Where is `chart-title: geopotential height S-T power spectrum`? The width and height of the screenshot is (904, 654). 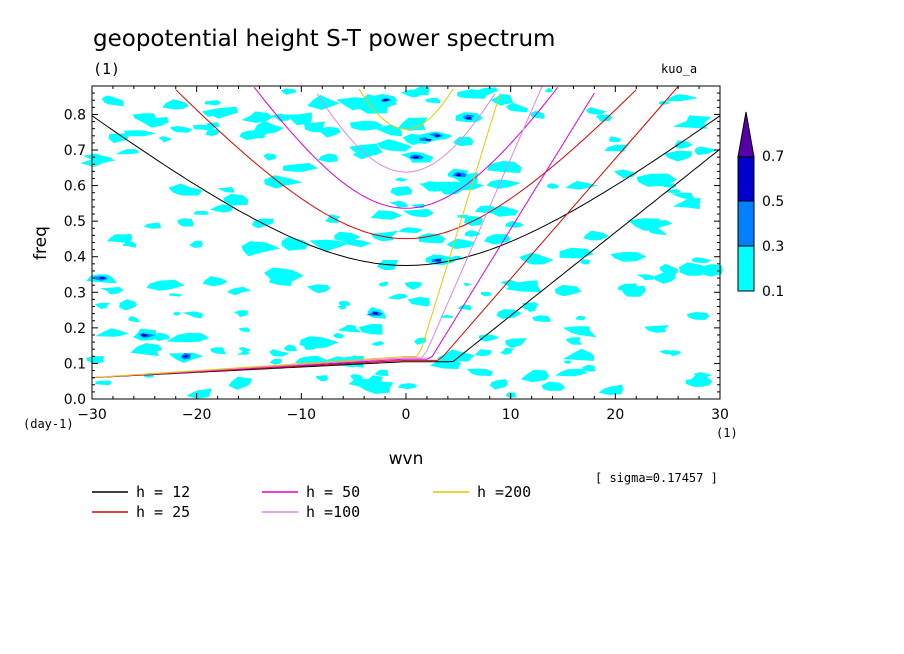 chart-title: geopotential height S-T power spectrum is located at coordinates (324, 39).